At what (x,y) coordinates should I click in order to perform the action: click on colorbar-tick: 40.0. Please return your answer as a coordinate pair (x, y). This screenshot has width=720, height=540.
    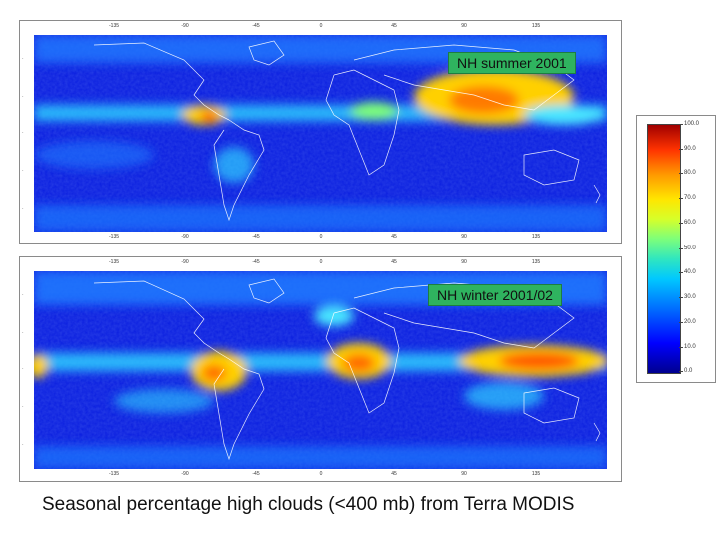
    Looking at the image, I should click on (690, 272).